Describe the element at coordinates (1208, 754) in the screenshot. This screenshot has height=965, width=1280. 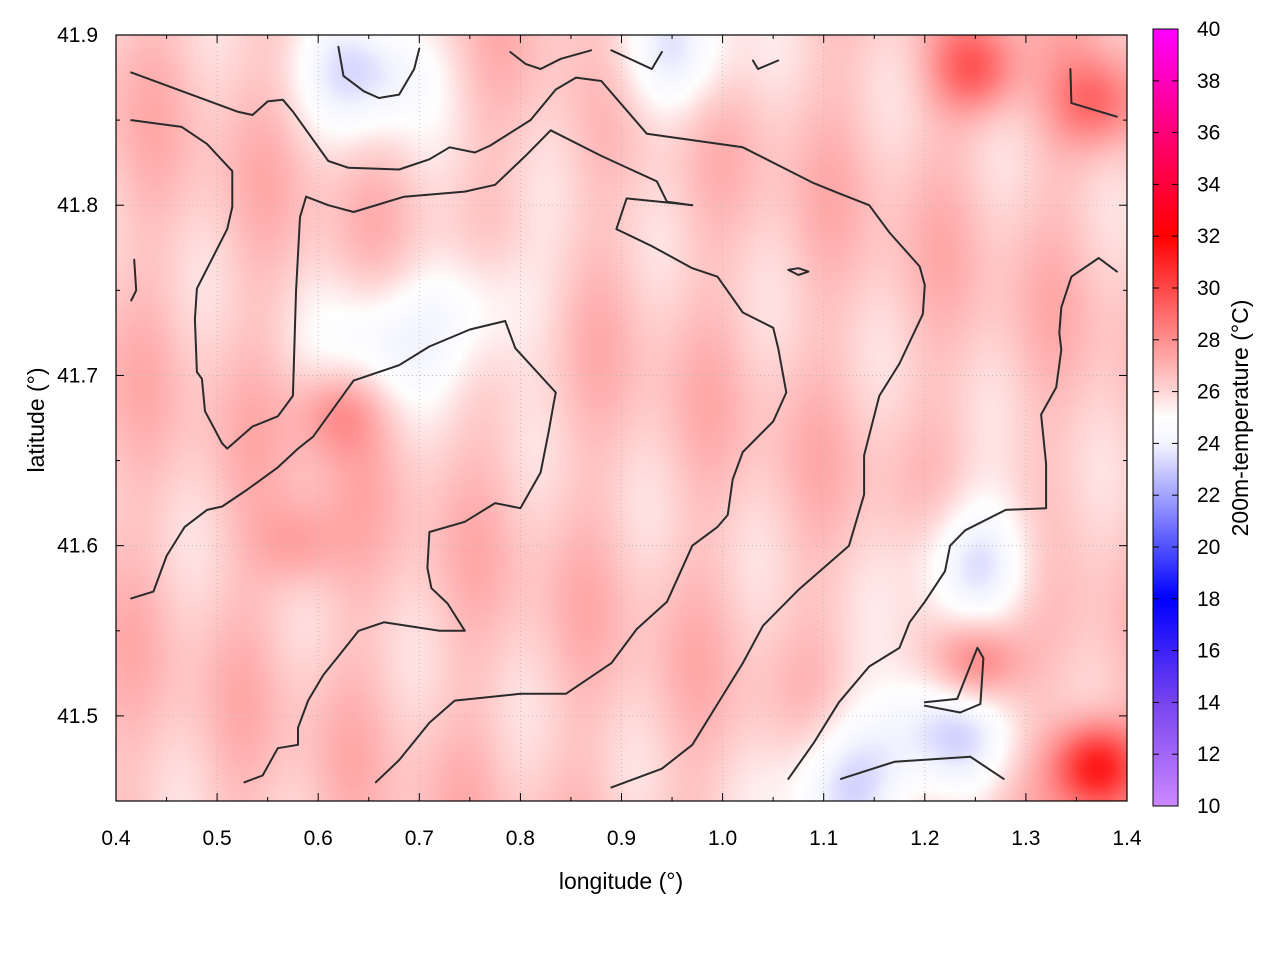
I see `colorbar-tick-label: 12` at that location.